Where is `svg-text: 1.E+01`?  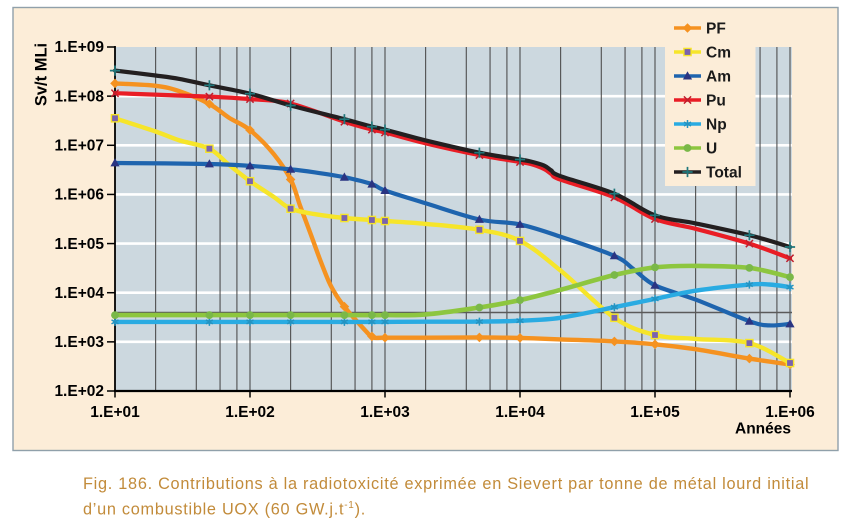
svg-text: 1.E+01 is located at coordinates (115, 412).